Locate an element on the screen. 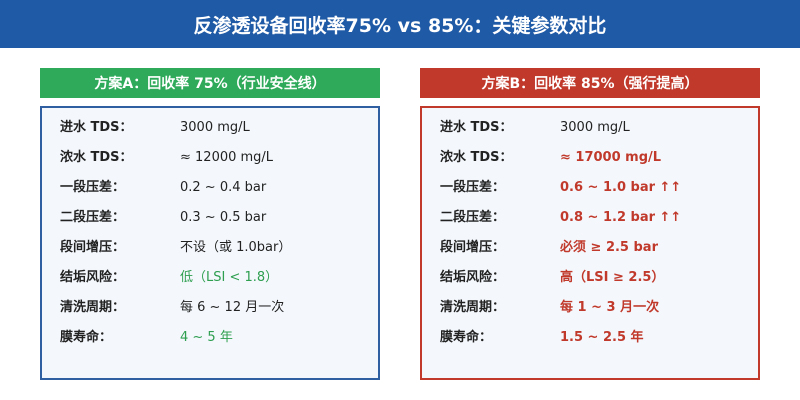 Image resolution: width=800 pixels, height=400 pixels. row-value: 0.3 ~ 0.5 bar is located at coordinates (223, 217).